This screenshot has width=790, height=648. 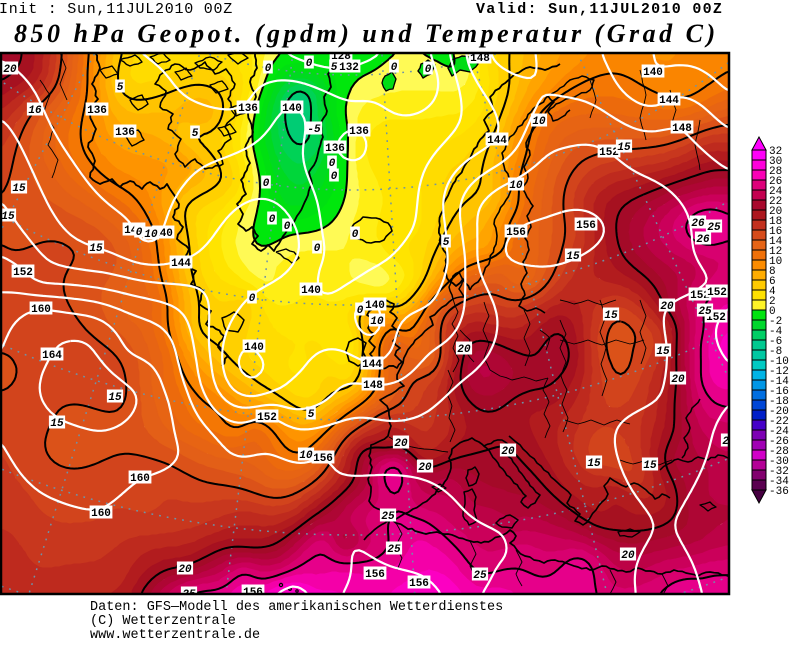 I want to click on svg-text: 30, so click(x=775, y=162).